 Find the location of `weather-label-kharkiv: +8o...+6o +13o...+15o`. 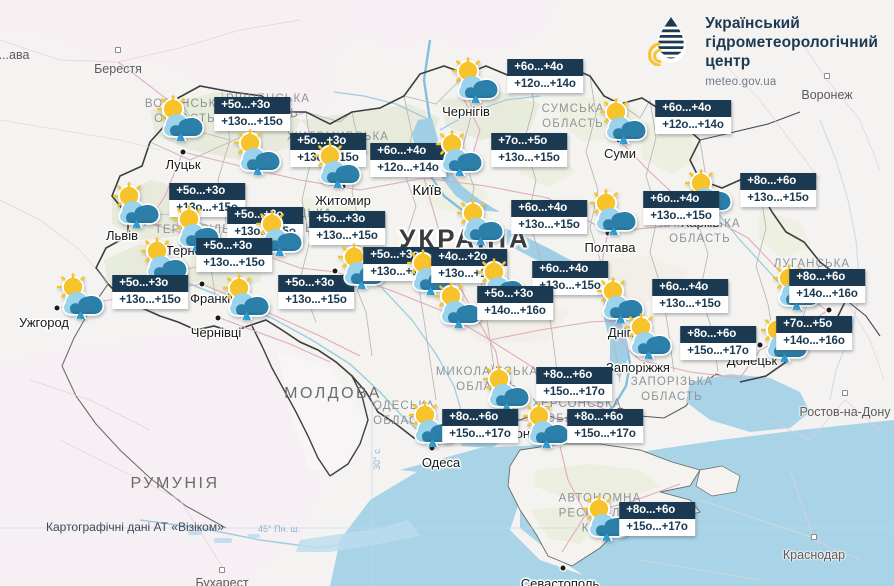

weather-label-kharkiv: +8o...+6o +13o...+15o is located at coordinates (778, 188).